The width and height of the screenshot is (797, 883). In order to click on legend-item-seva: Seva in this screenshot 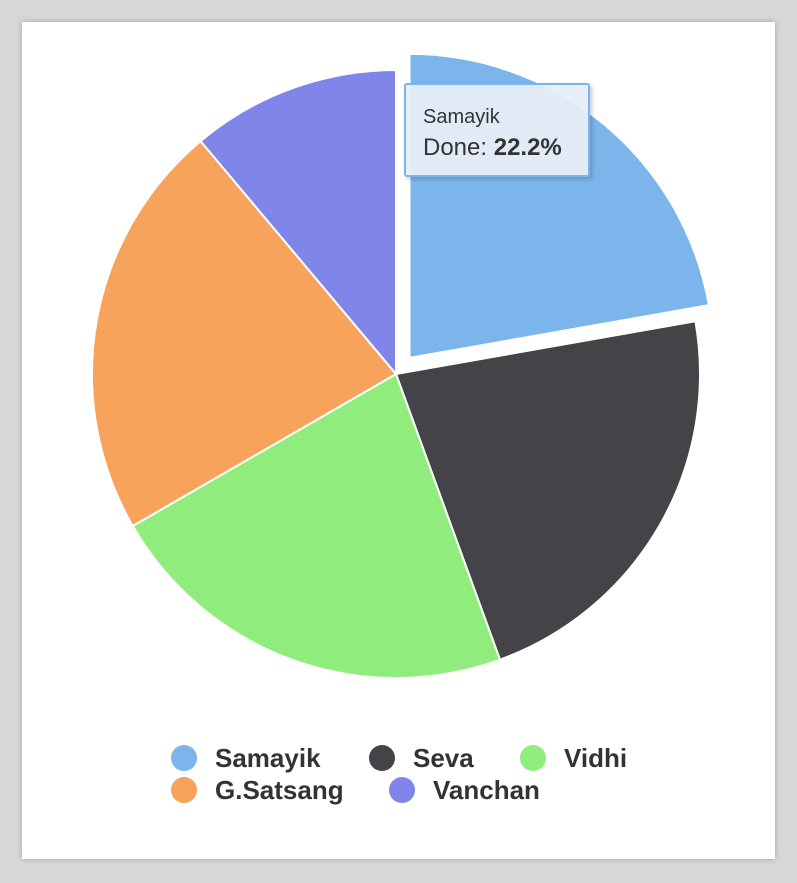, I will do `click(421, 758)`.